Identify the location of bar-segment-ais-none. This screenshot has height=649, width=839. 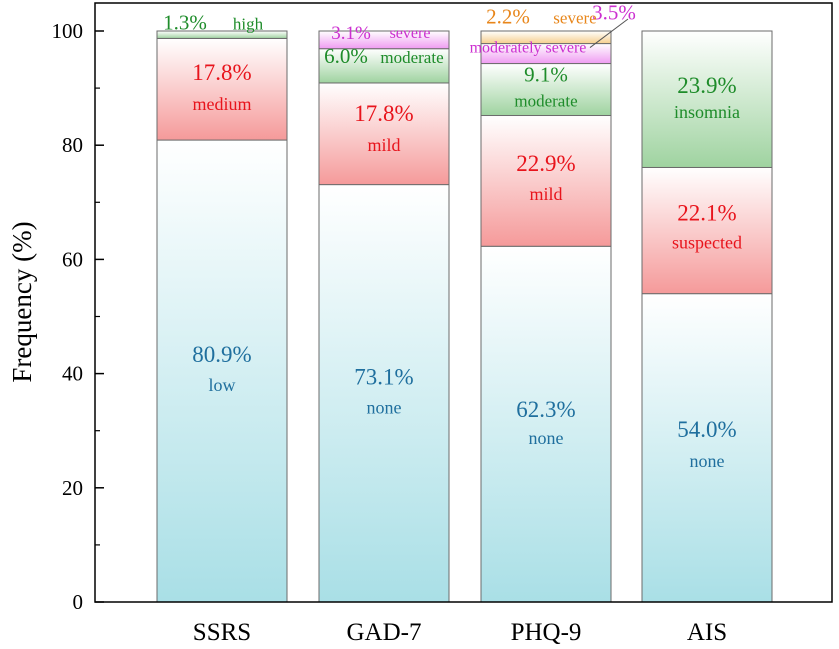
(707, 448).